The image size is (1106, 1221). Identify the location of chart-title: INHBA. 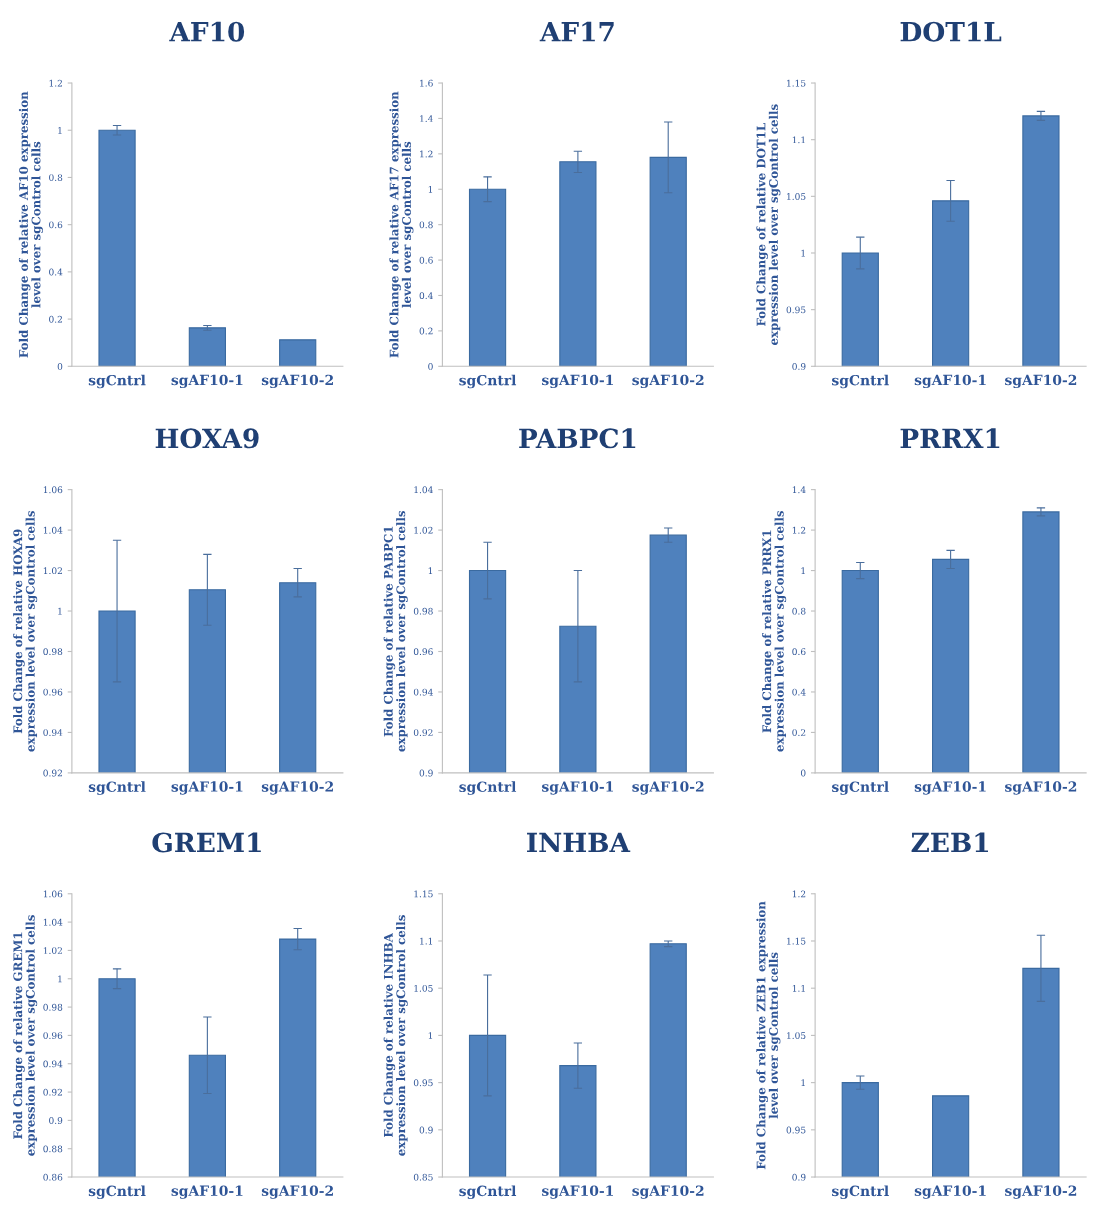
(579, 842).